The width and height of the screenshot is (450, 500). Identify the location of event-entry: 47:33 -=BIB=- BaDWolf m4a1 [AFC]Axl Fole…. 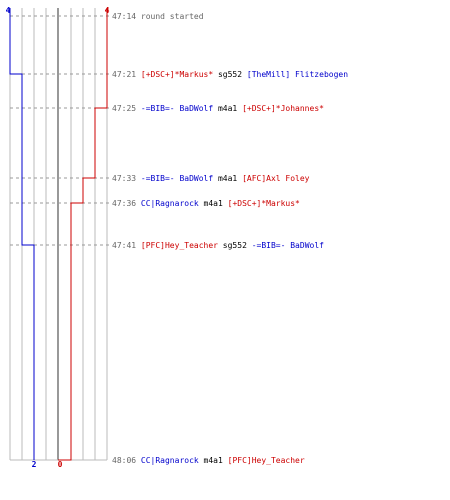
(211, 178).